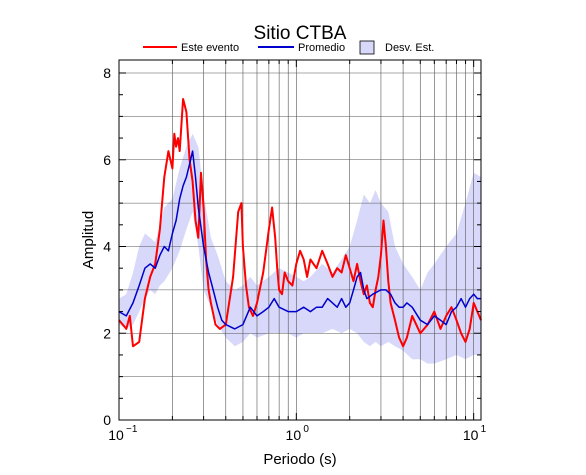 The height and width of the screenshot is (475, 586). Describe the element at coordinates (300, 33) in the screenshot. I see `chart-title: Sitio CTBA` at that location.